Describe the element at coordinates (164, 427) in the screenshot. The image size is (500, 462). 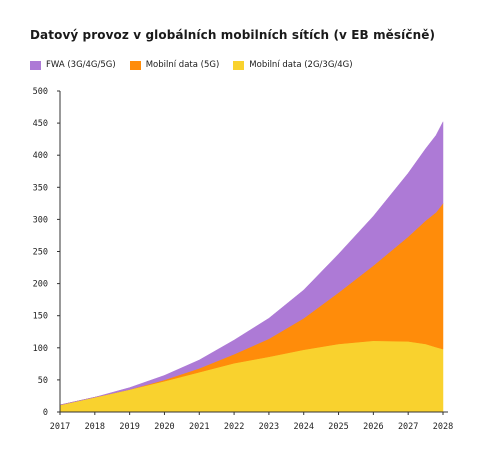
I see `x-tick-label: 2020` at that location.